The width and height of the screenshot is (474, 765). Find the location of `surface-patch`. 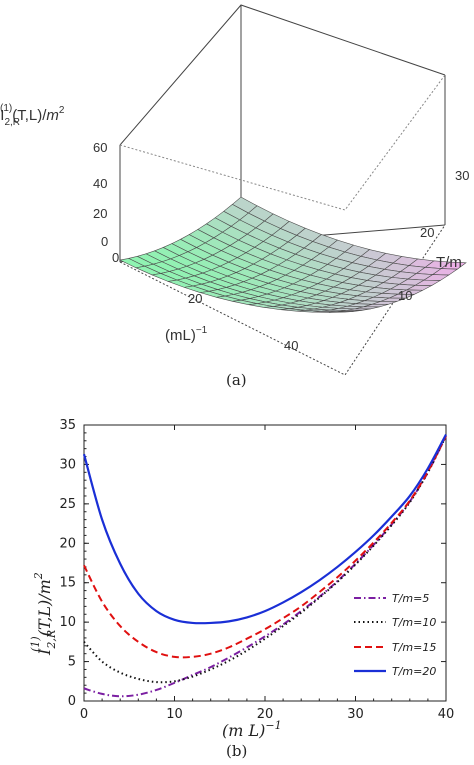

surface-patch is located at coordinates (341, 312).